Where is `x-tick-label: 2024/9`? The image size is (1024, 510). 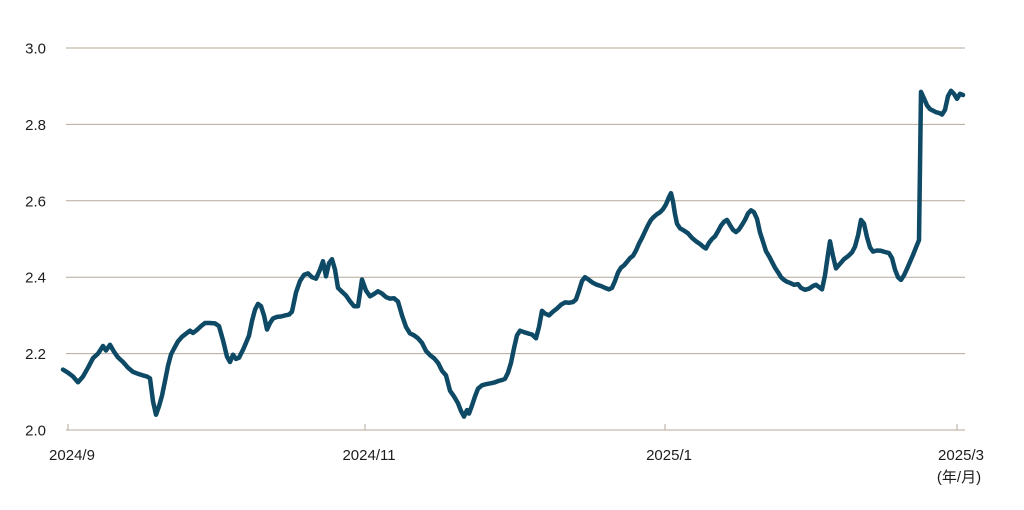
x-tick-label: 2024/9 is located at coordinates (72, 455).